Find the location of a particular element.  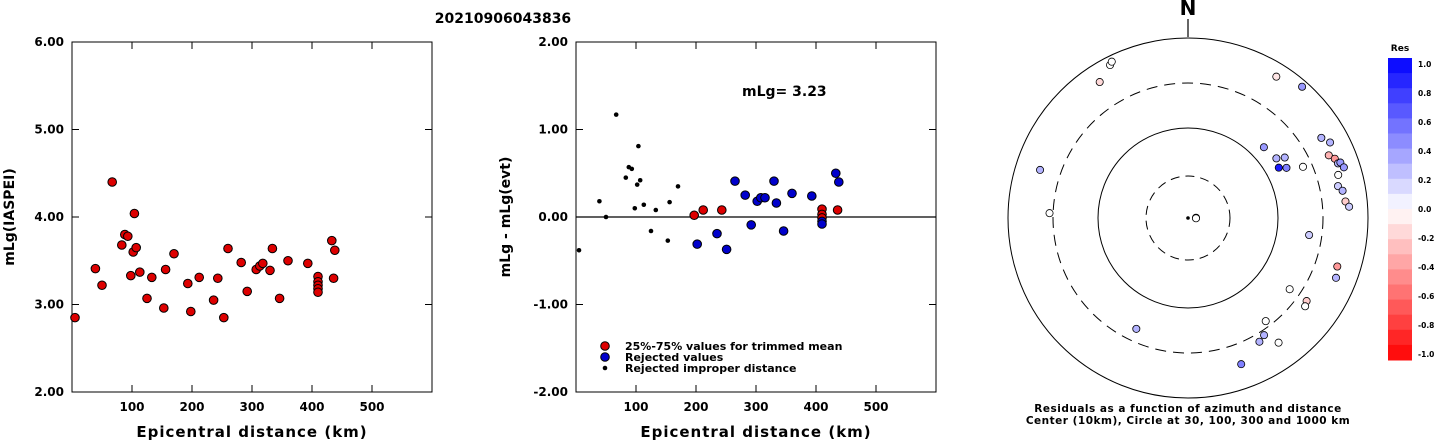

colorbar-tick-label: 0.2 is located at coordinates (1424, 180).